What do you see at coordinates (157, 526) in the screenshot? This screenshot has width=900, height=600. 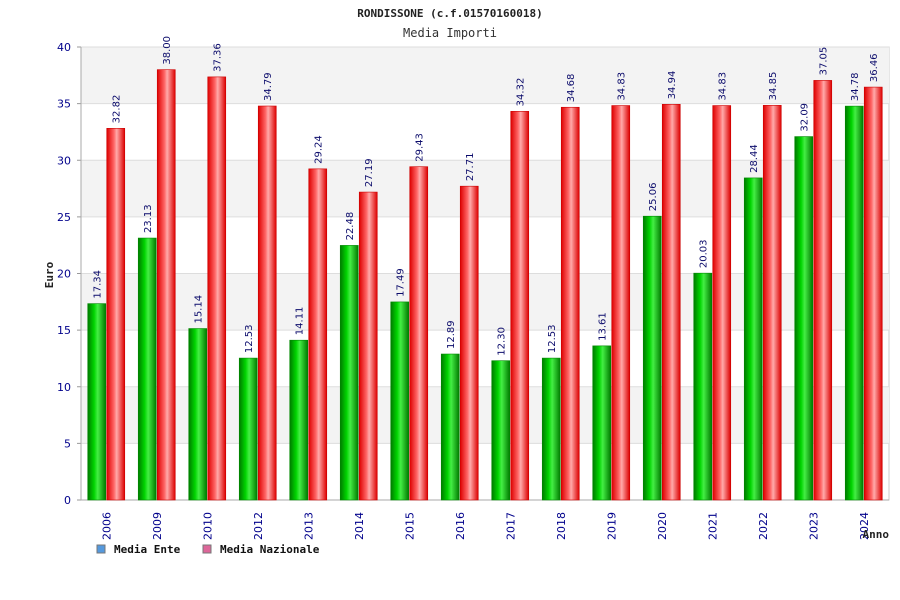 I see `x-tick-label: 2009` at bounding box center [157, 526].